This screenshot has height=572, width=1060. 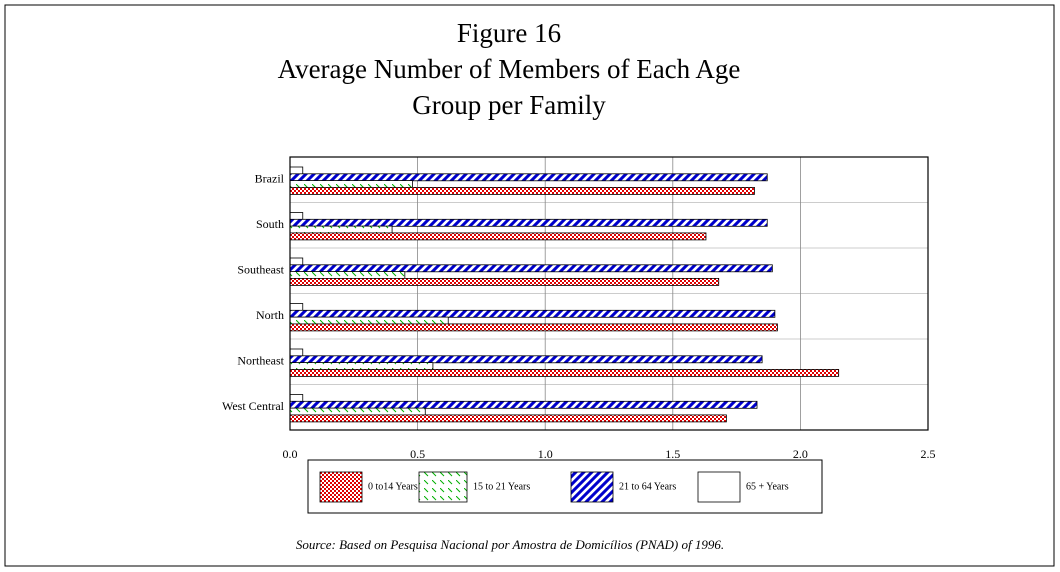 What do you see at coordinates (260, 270) in the screenshot?
I see `y-tick-label: Southeast` at bounding box center [260, 270].